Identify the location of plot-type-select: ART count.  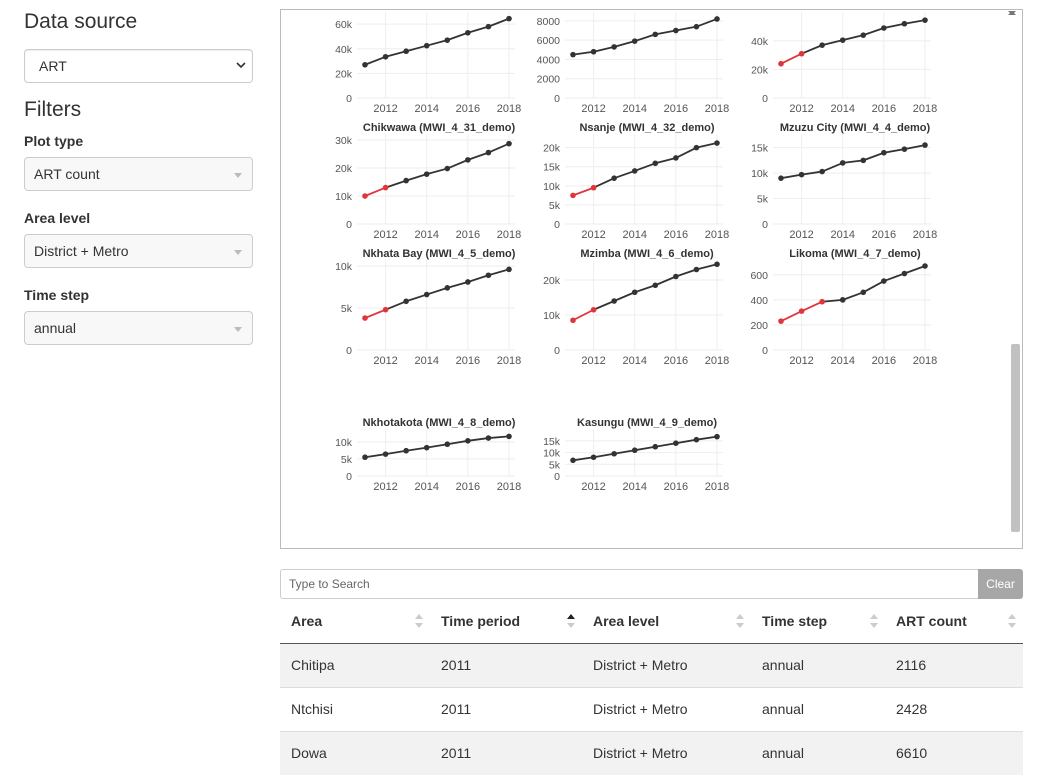
(138, 174).